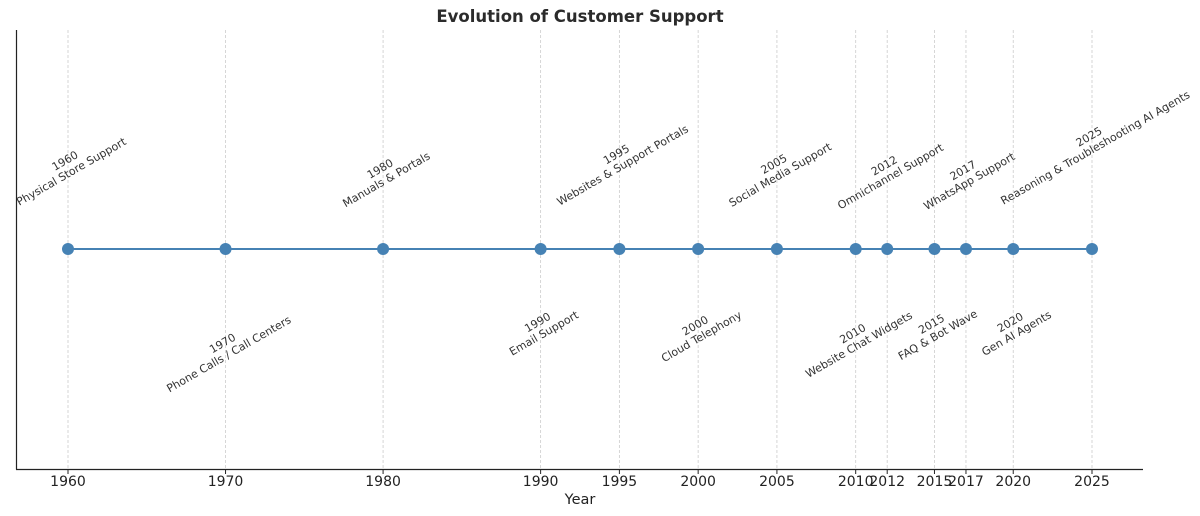 This screenshot has width=1200, height=516. I want to click on tick-label: 1995, so click(620, 482).